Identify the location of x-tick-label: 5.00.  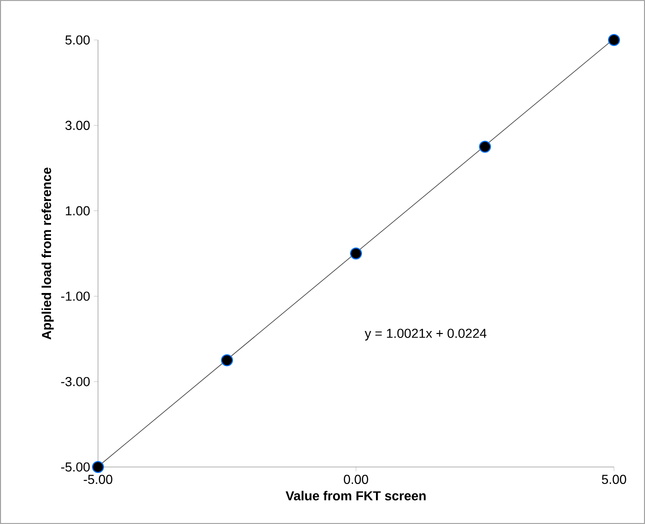
(614, 479).